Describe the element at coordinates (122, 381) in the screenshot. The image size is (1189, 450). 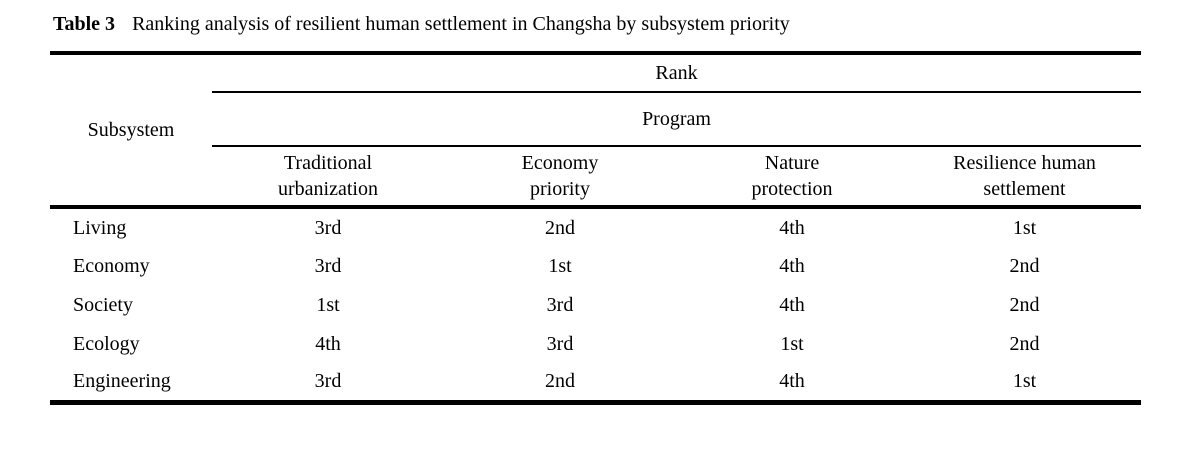
I see `row-label: Engineering` at that location.